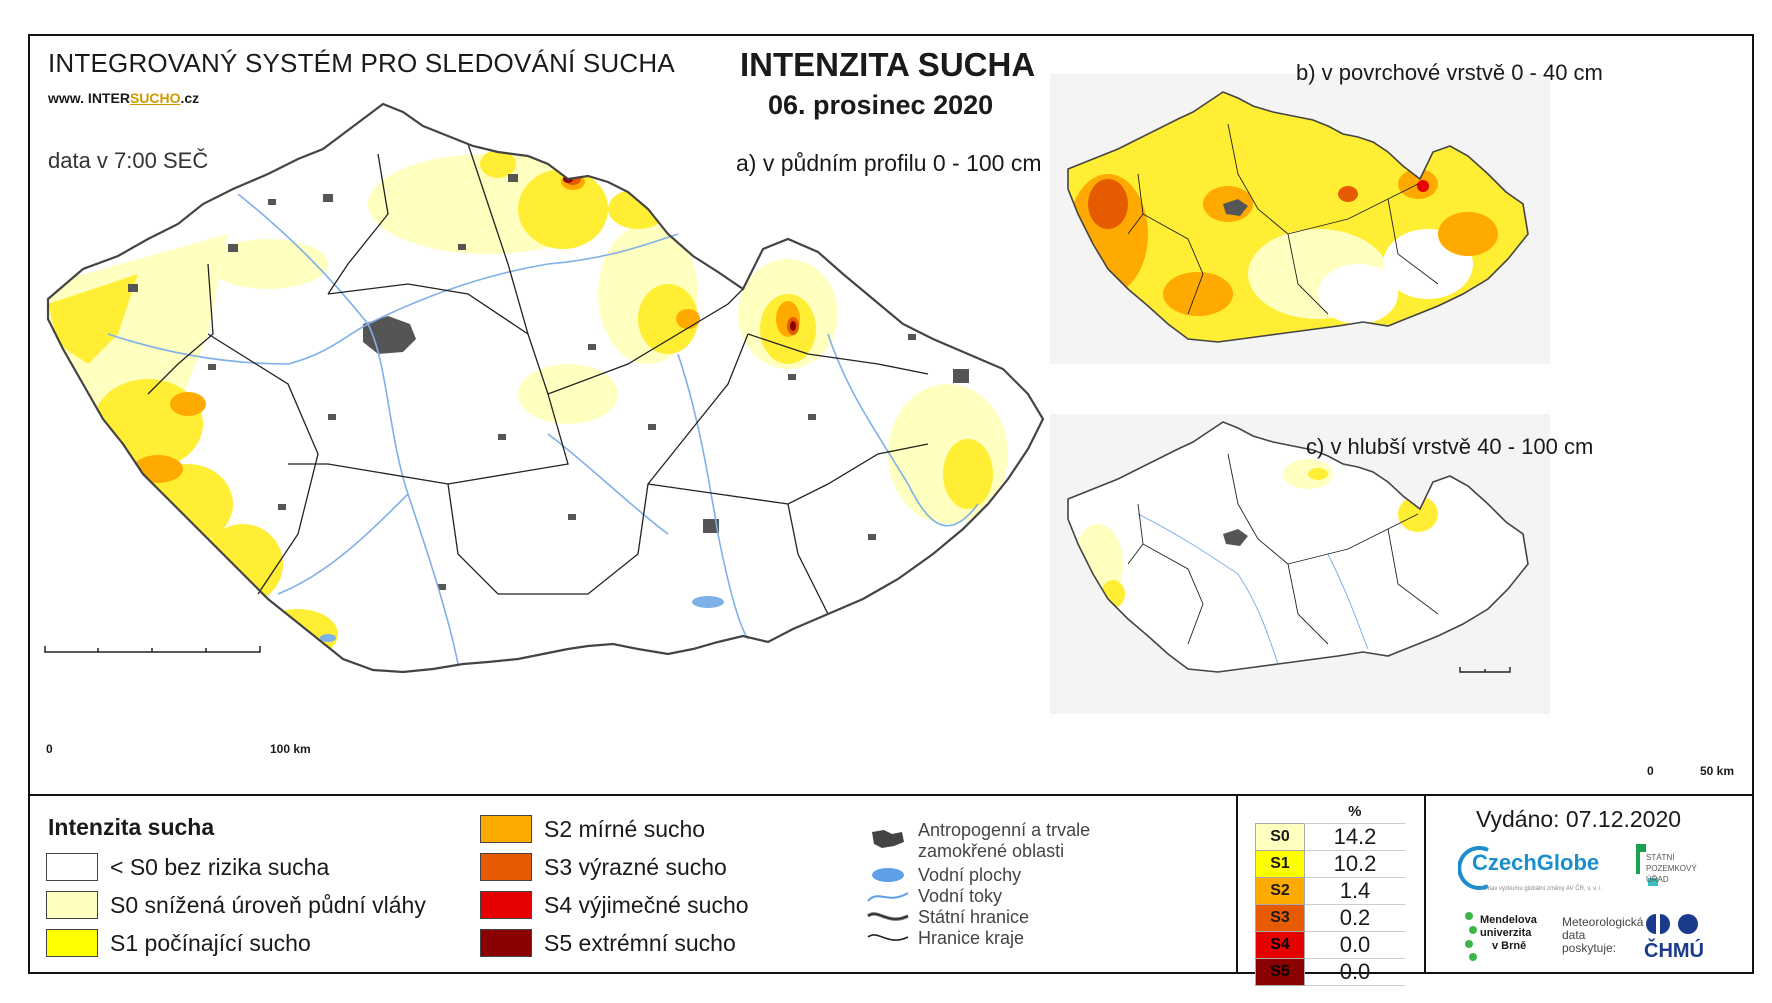 The width and height of the screenshot is (1772, 1003). Describe the element at coordinates (1450, 446) in the screenshot. I see `map-c-label: c) v hlubší vrstvě 40 - 100 cm` at that location.